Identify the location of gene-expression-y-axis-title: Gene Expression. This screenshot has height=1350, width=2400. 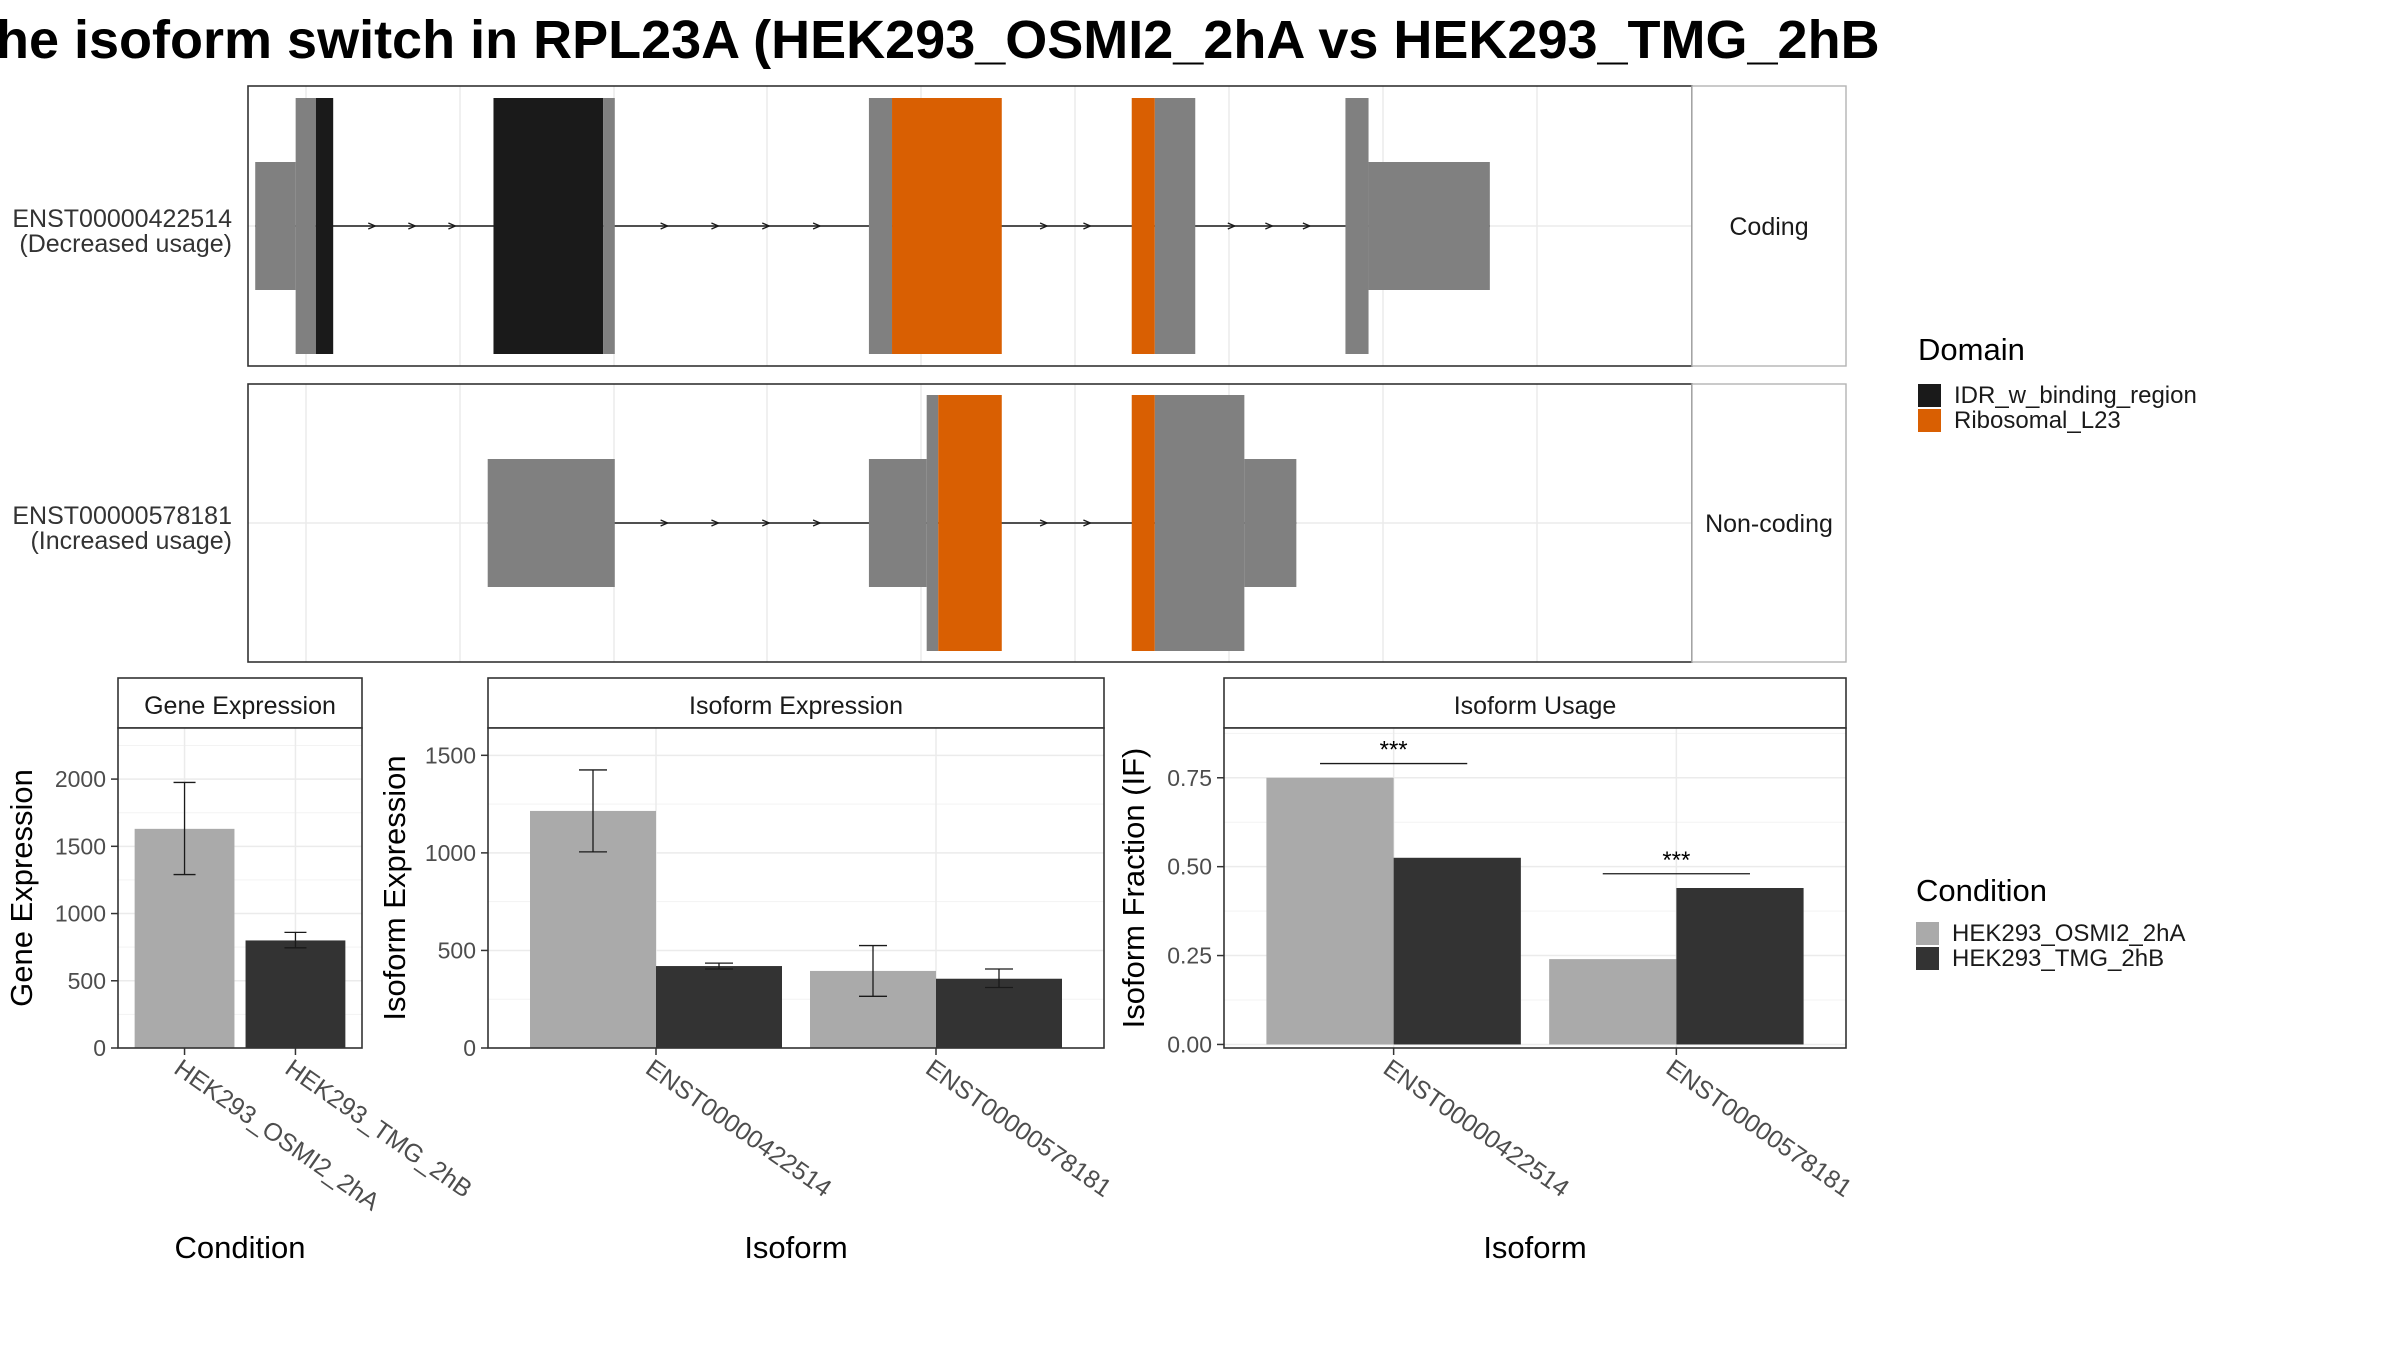
(21, 888).